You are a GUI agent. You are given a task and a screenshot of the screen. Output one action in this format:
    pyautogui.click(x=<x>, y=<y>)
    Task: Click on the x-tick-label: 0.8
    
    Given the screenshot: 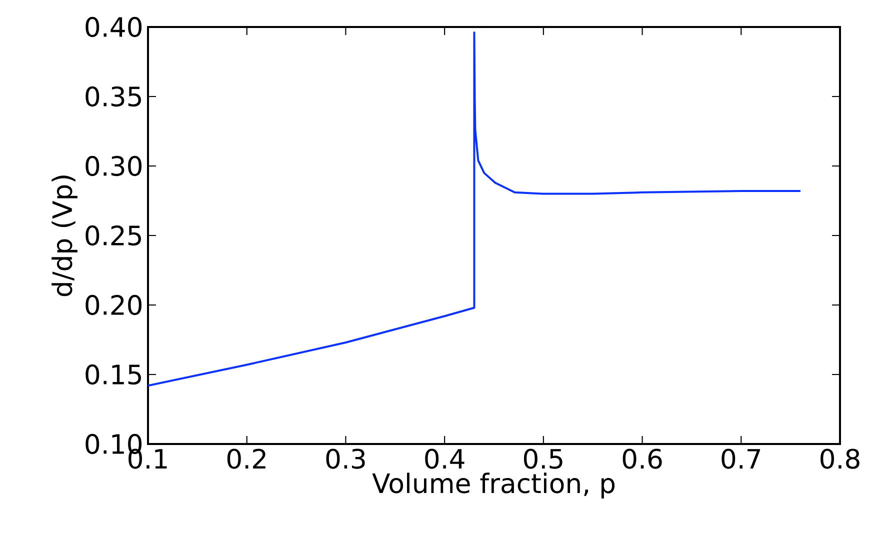 What is the action you would take?
    pyautogui.click(x=840, y=458)
    